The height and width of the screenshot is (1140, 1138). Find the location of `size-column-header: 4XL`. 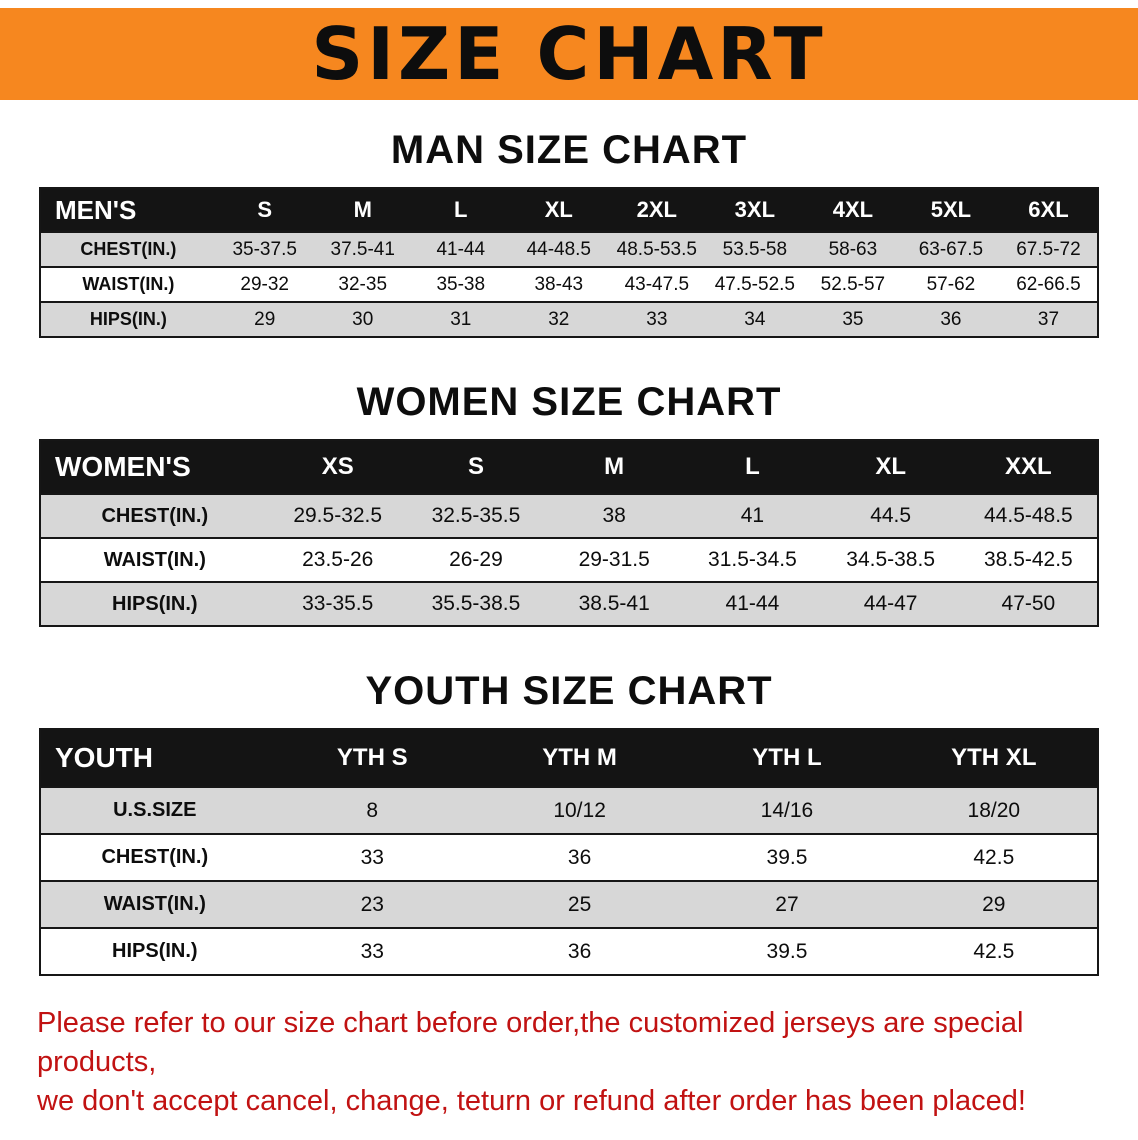

size-column-header: 4XL is located at coordinates (852, 210).